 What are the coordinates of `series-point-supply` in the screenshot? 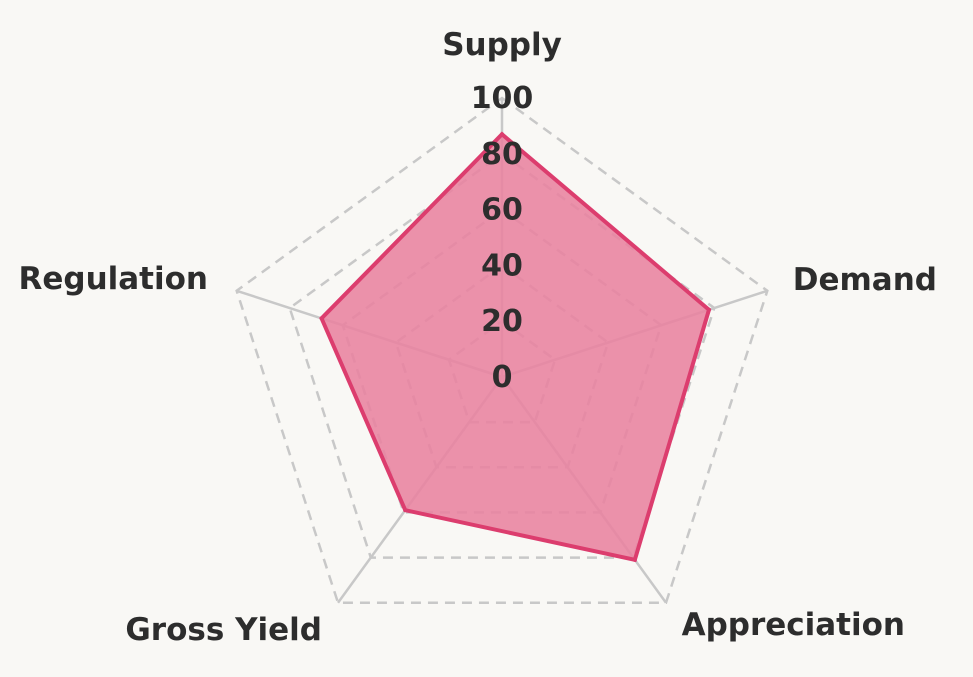 It's located at (502, 134).